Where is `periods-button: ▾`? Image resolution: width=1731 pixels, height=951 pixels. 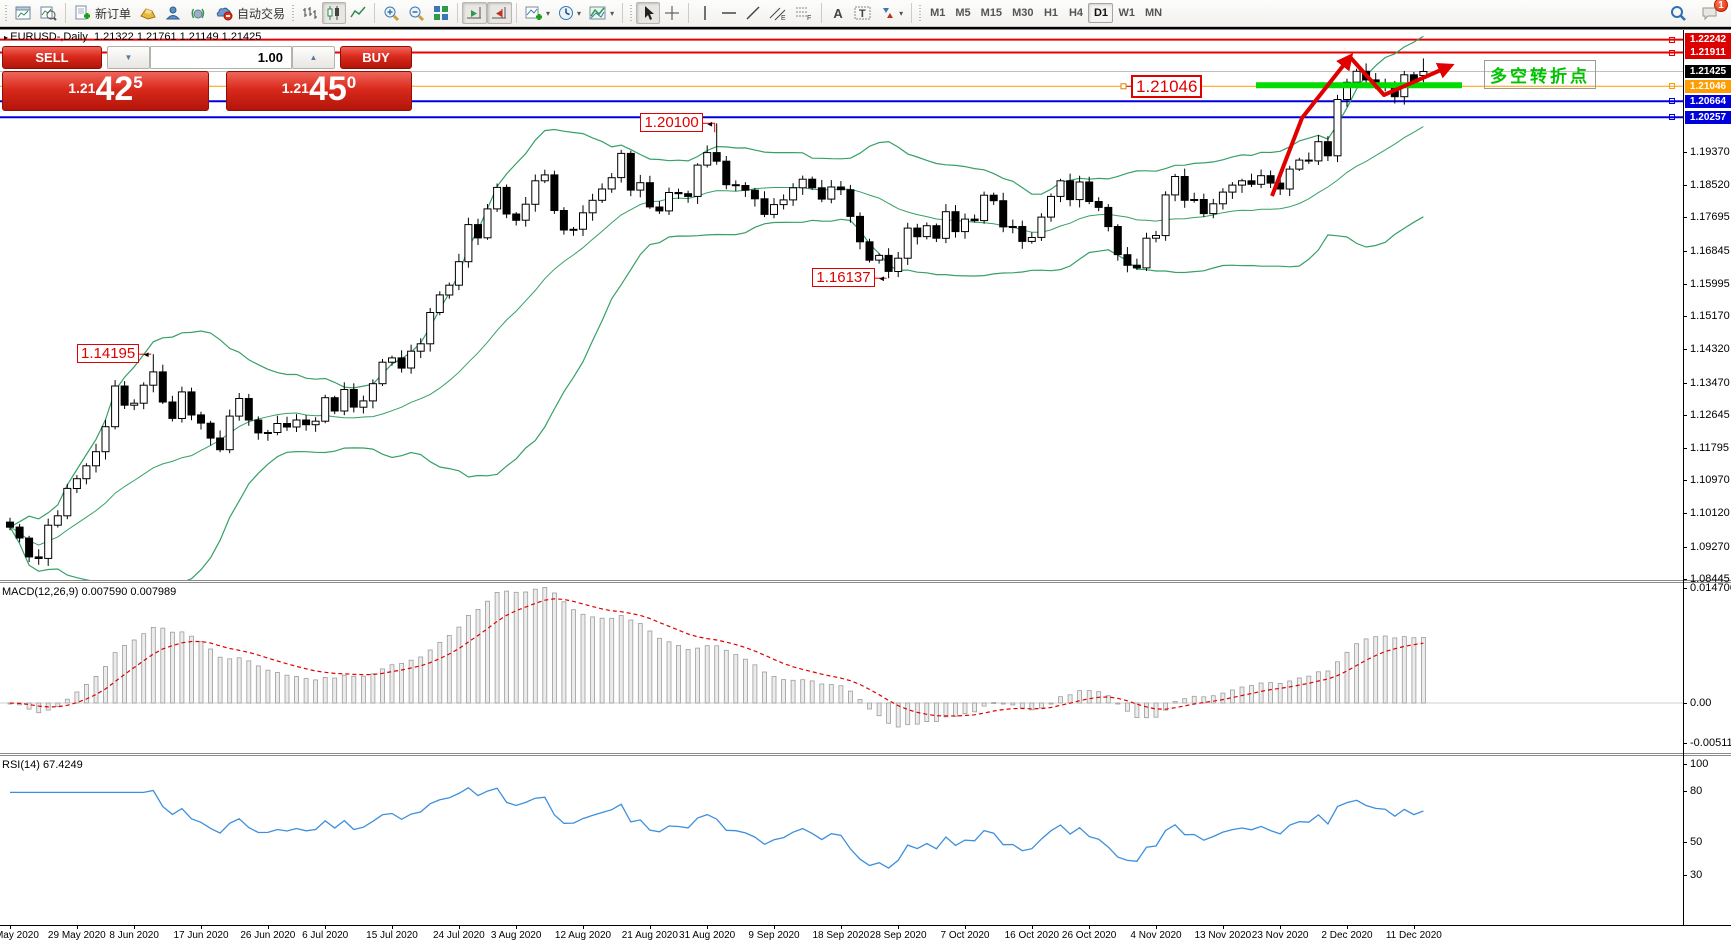
periods-button: ▾ is located at coordinates (569, 13).